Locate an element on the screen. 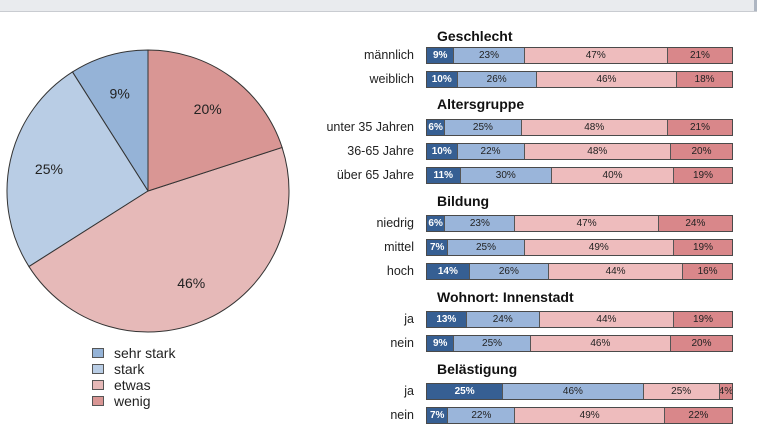  stacked-bar: 13% 24% 44% 19% is located at coordinates (579, 319).